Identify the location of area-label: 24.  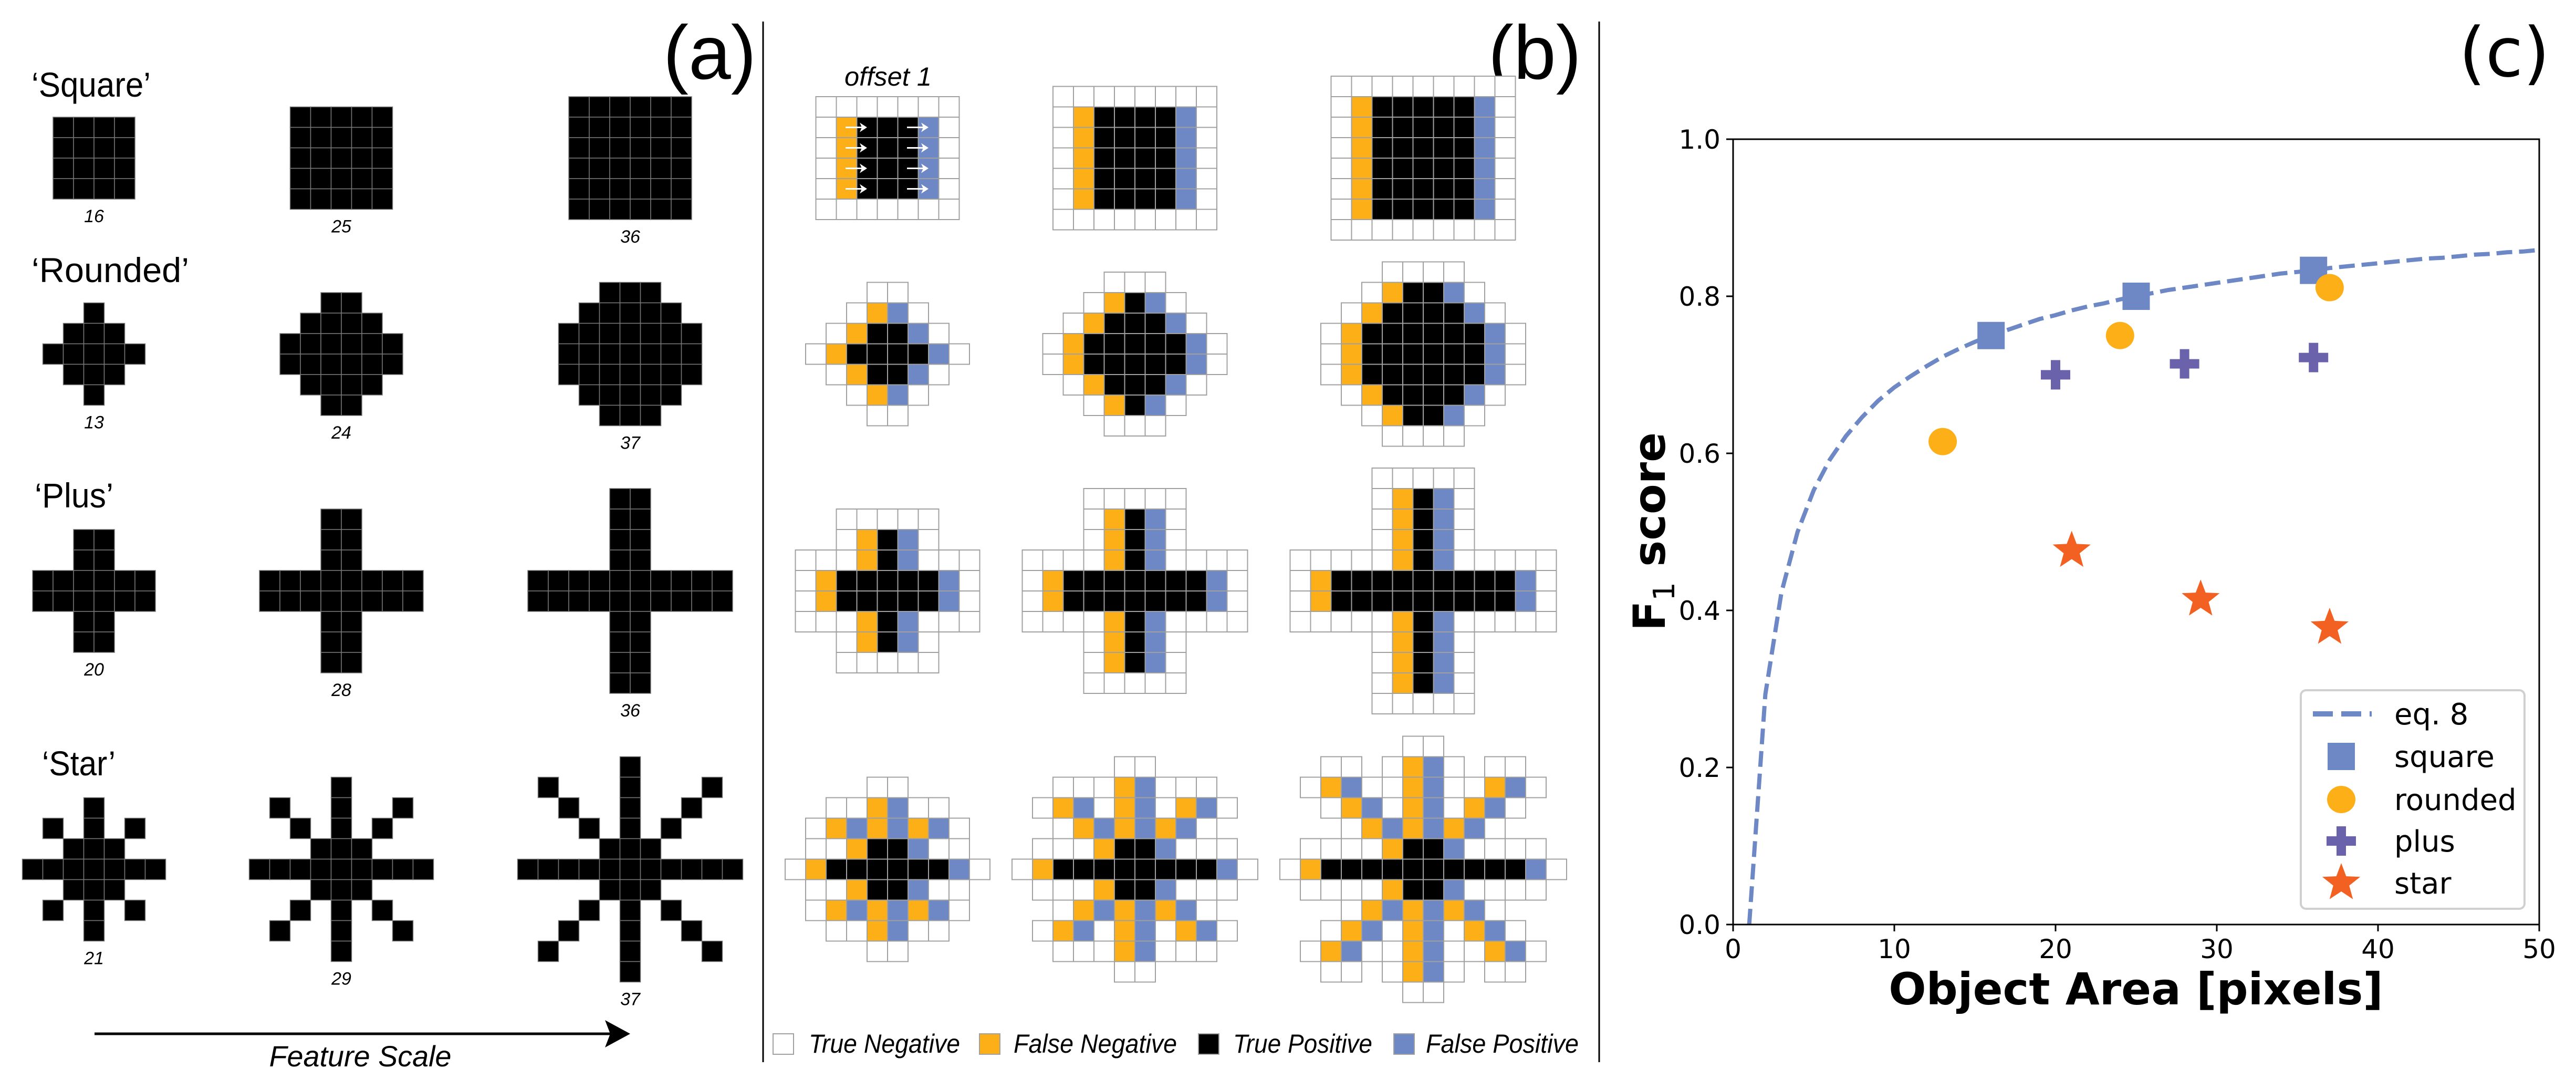
(341, 433).